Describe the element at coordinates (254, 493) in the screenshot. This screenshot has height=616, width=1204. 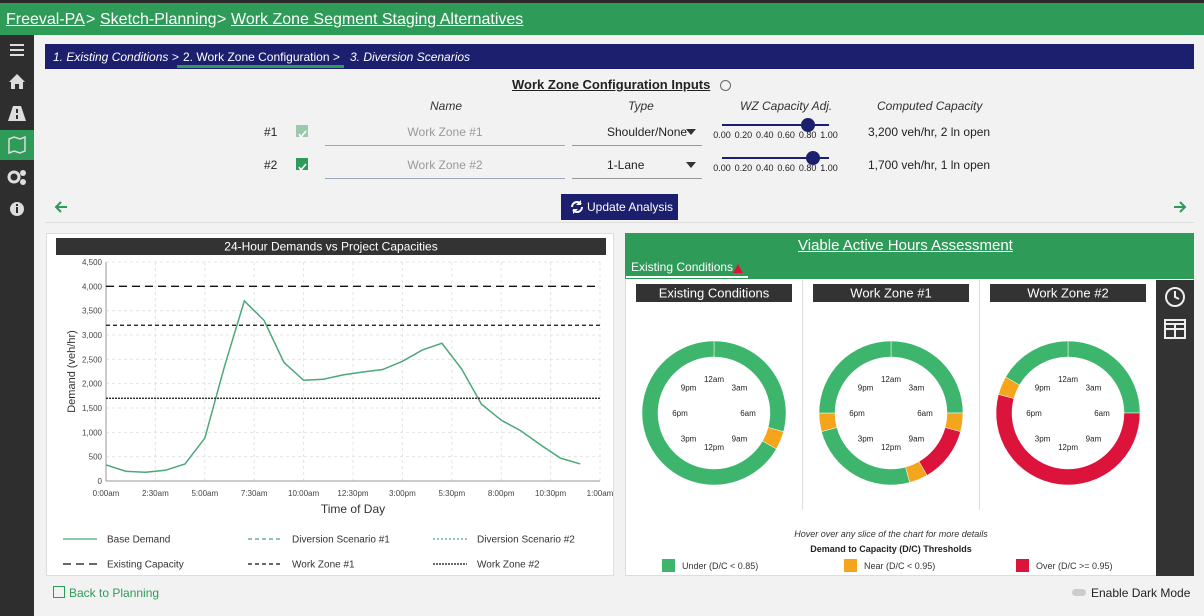
I see `x-tick-label: 7:30am` at that location.